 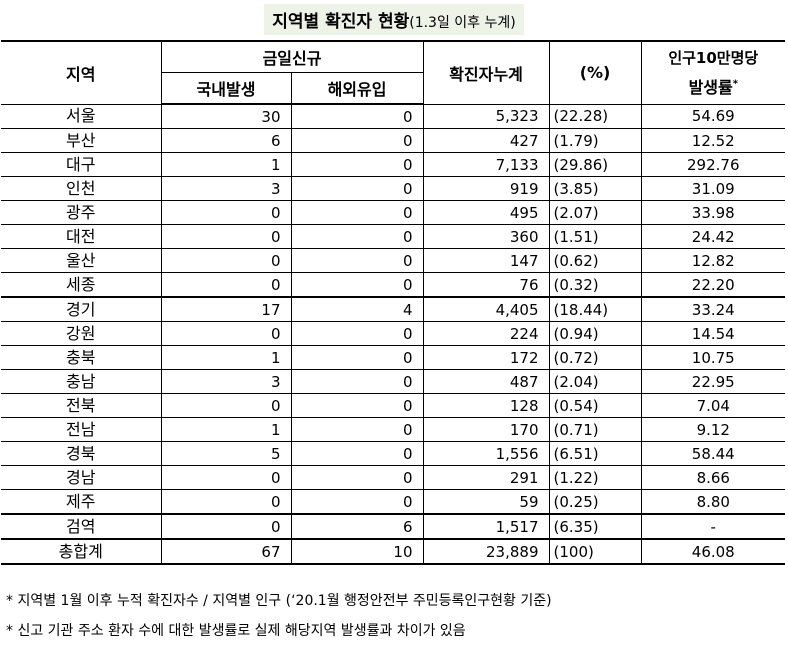 What do you see at coordinates (486, 526) in the screenshot?
I see `cumulative-cell: 1,517` at bounding box center [486, 526].